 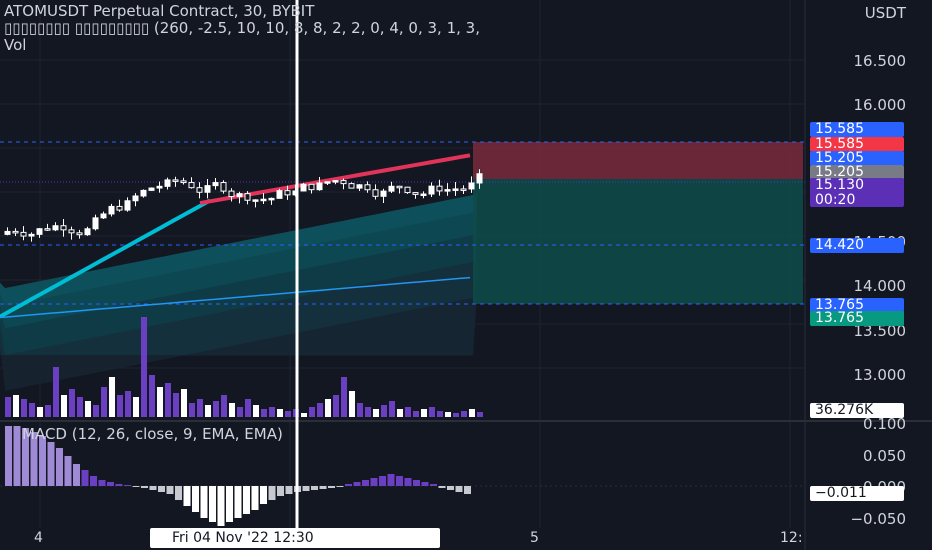 What do you see at coordinates (857, 493) in the screenshot?
I see `macd-value-badge: −0.011` at bounding box center [857, 493].